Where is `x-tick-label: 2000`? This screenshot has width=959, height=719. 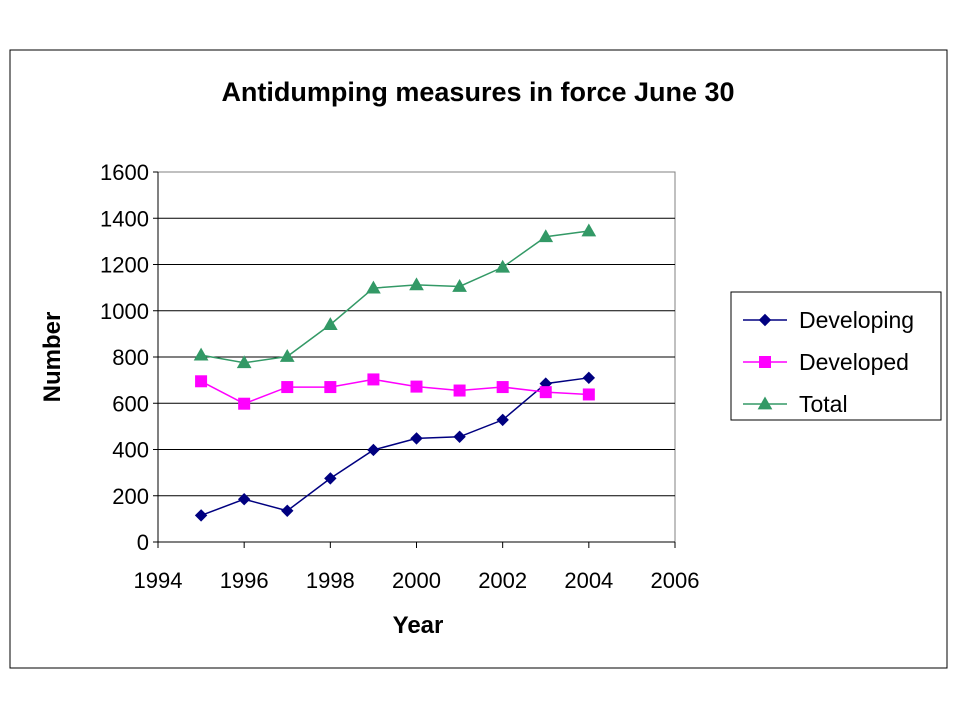 x-tick-label: 2000 is located at coordinates (416, 580).